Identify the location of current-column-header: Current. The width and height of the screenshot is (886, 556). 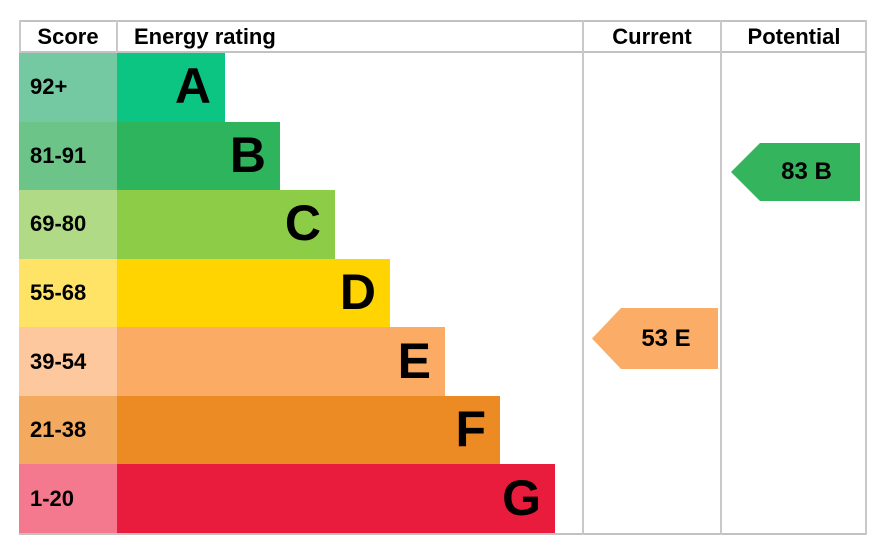
(652, 36).